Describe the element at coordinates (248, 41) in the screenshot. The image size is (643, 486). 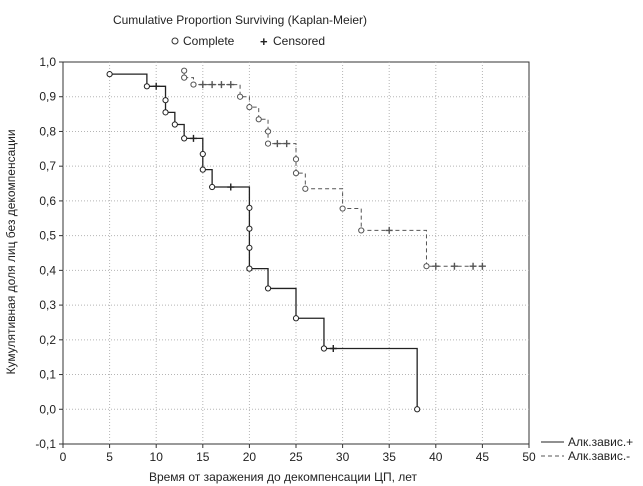
I see `top-legend: Complete + Censored` at that location.